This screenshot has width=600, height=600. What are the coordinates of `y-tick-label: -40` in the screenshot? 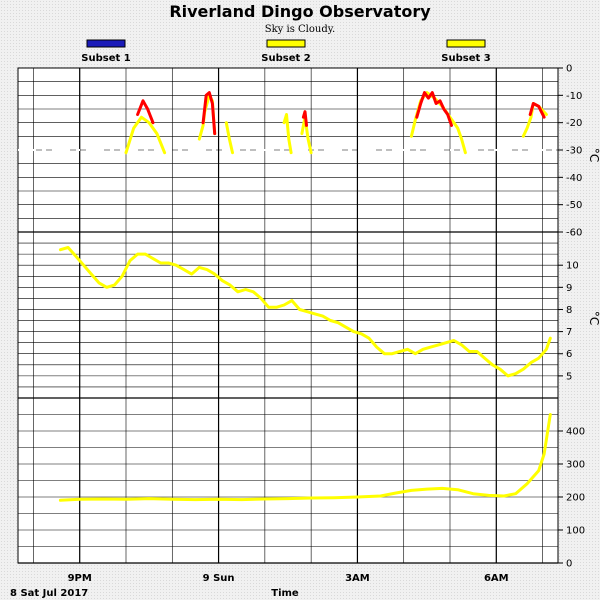 It's located at (574, 178).